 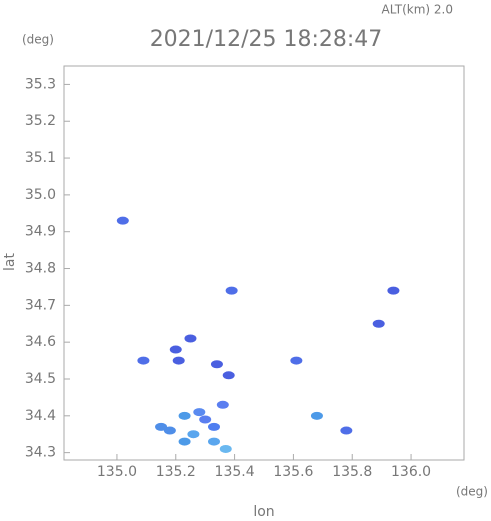 What do you see at coordinates (40, 453) in the screenshot?
I see `y-tick-label: 34.3` at bounding box center [40, 453].